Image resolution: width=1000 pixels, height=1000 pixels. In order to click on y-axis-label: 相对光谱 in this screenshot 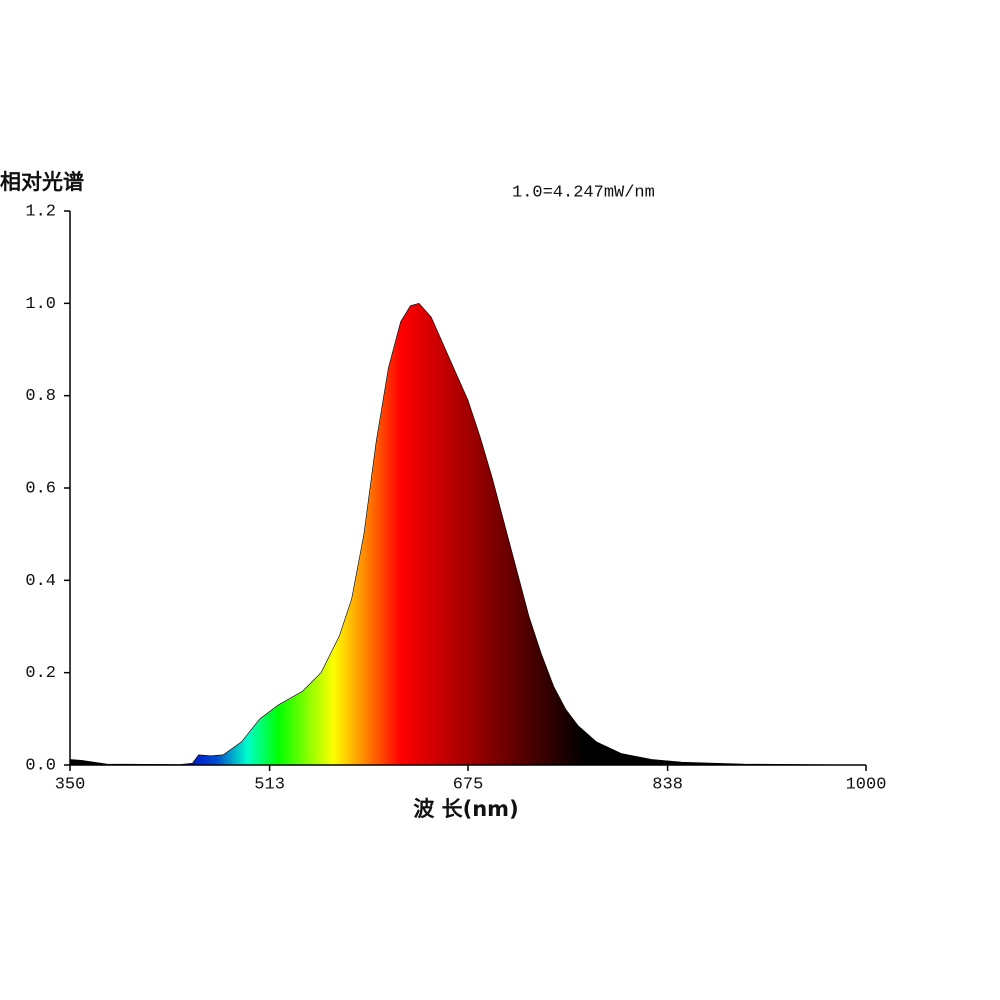, I will do `click(42, 182)`.